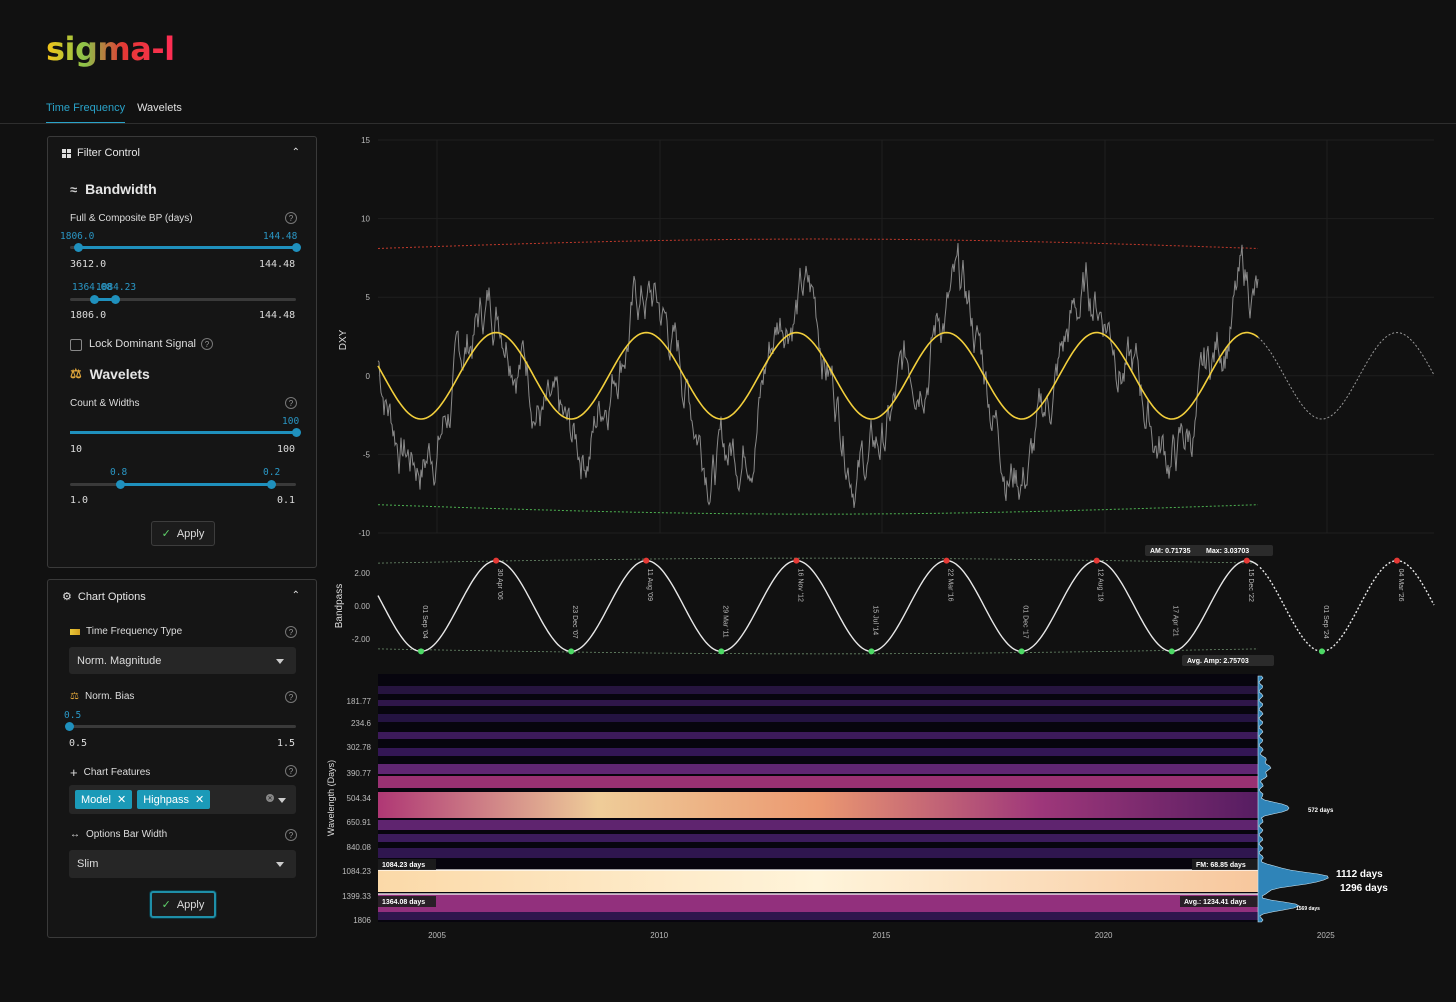 The image size is (1456, 1002). Describe the element at coordinates (182, 864) in the screenshot. I see `bar-width-select: Slim` at that location.